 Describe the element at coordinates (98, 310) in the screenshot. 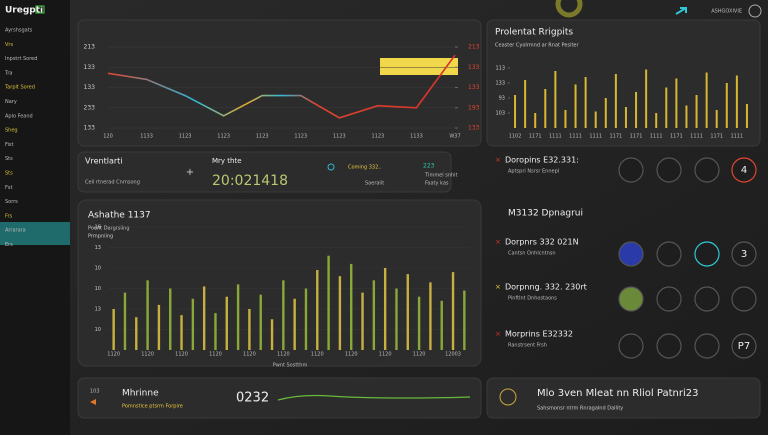

I see `y-tick-label: 13` at that location.